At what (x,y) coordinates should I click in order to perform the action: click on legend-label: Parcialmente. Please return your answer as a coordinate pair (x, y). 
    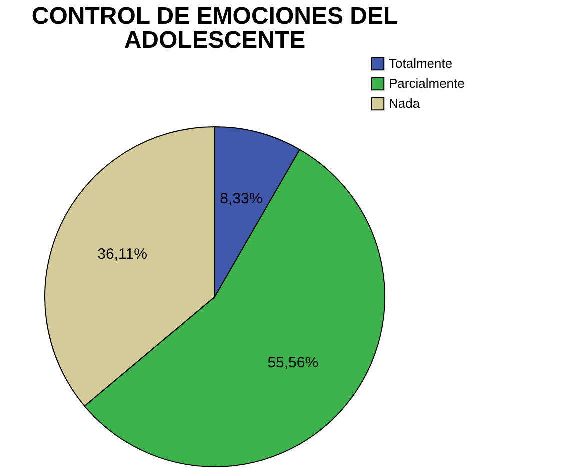
    Looking at the image, I should click on (427, 83).